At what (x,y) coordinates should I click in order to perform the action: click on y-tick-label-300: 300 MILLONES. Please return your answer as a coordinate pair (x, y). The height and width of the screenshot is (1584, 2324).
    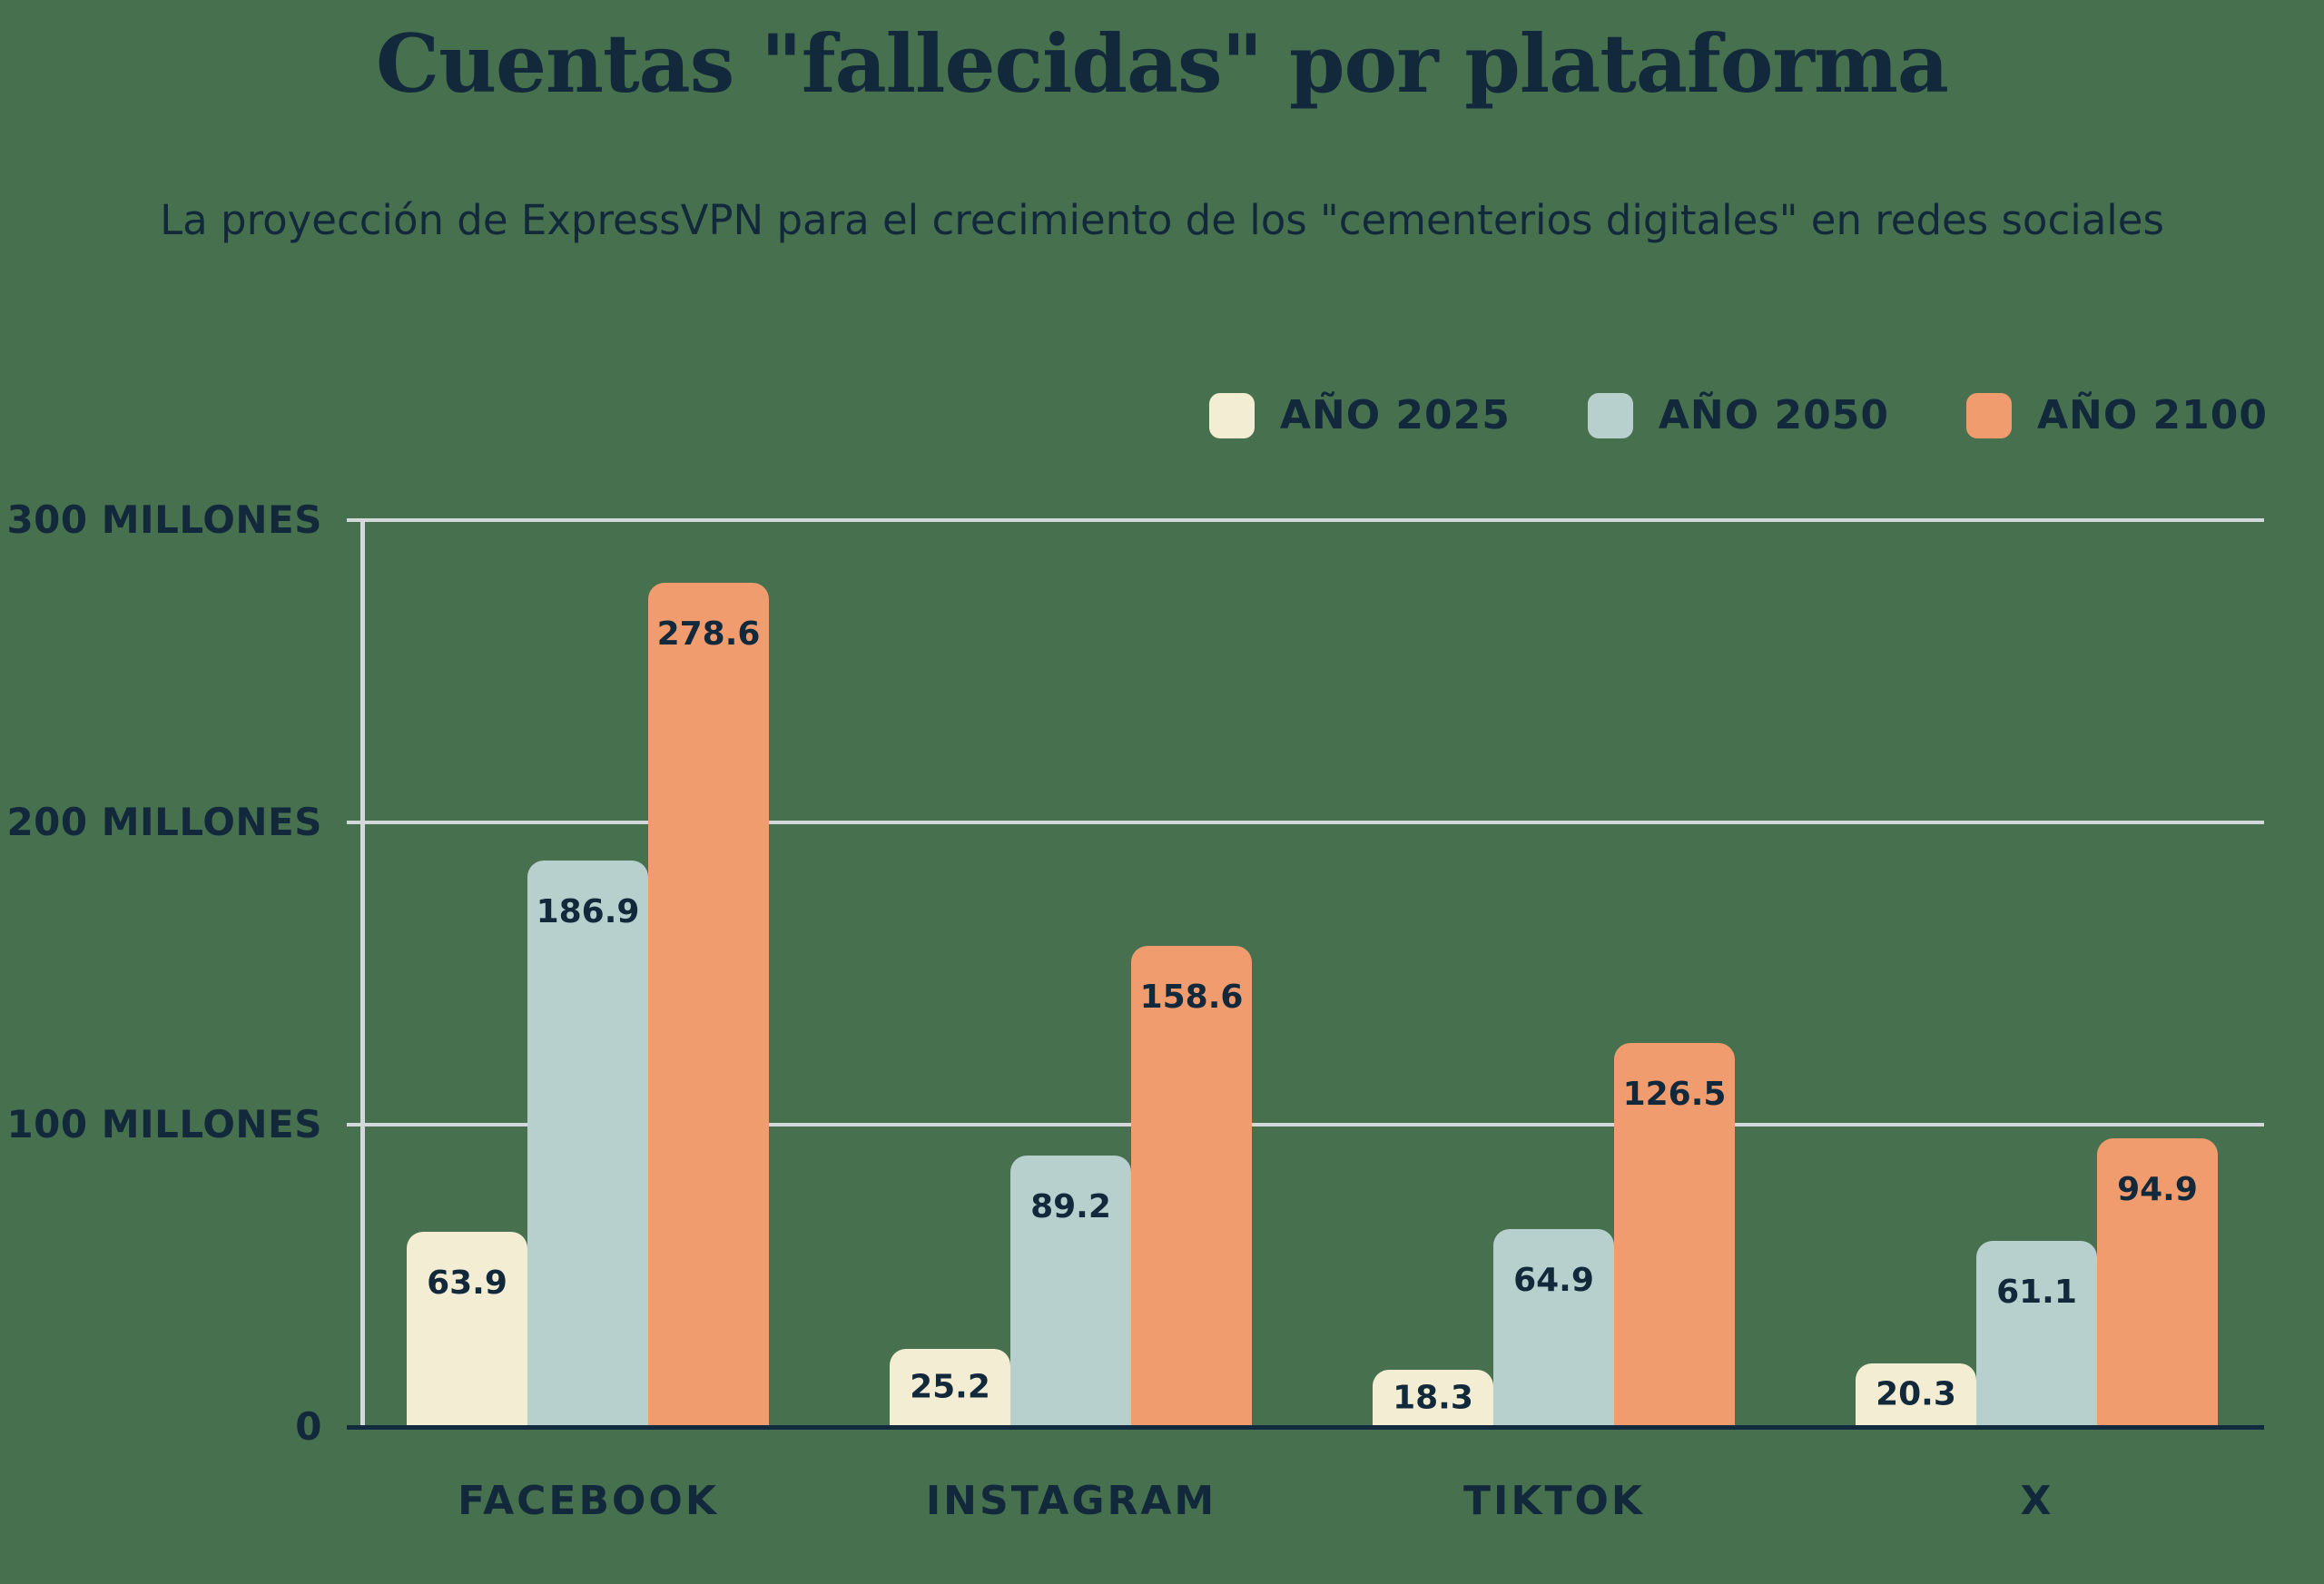
    Looking at the image, I should click on (164, 519).